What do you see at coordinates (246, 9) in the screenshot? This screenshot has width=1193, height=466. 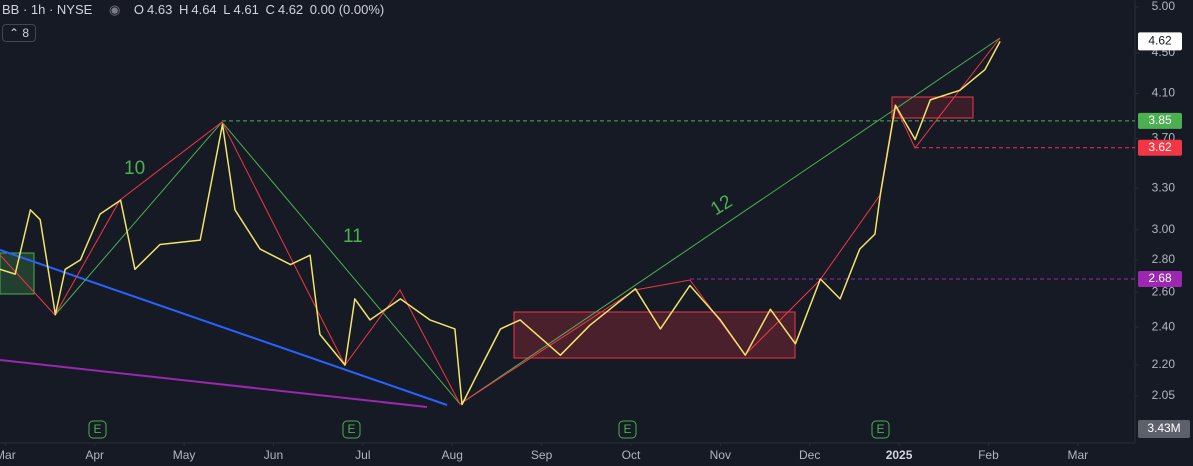 I see `ohlc-value: 4.61` at bounding box center [246, 9].